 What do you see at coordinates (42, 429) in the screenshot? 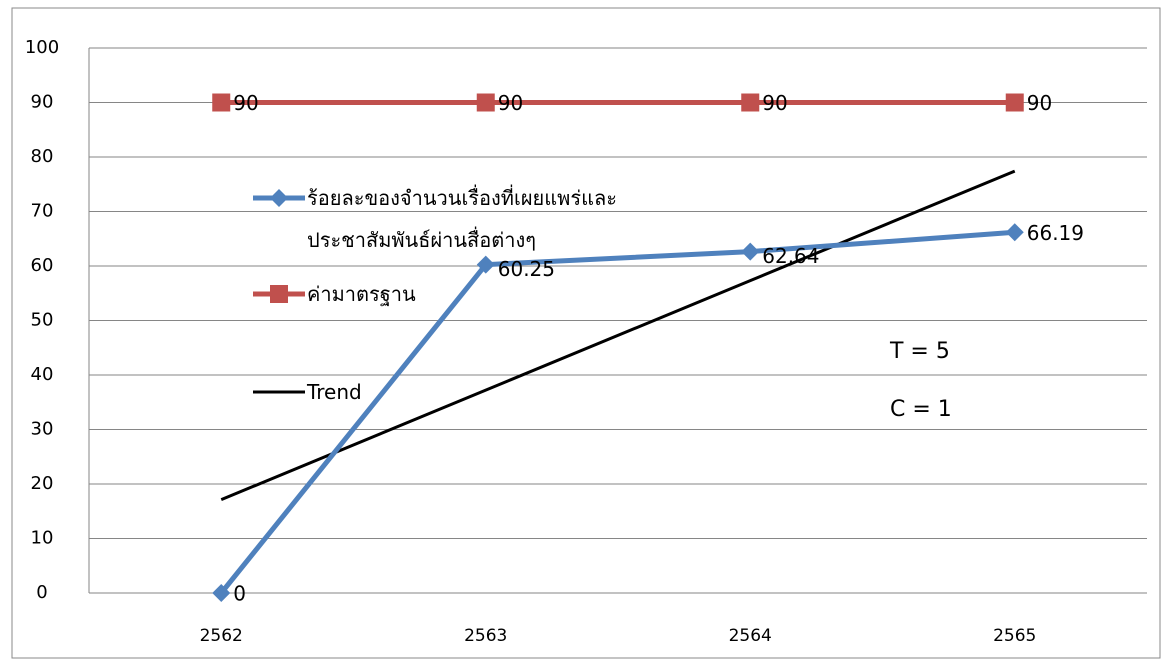
I see `y-tick-label: 30` at bounding box center [42, 429].